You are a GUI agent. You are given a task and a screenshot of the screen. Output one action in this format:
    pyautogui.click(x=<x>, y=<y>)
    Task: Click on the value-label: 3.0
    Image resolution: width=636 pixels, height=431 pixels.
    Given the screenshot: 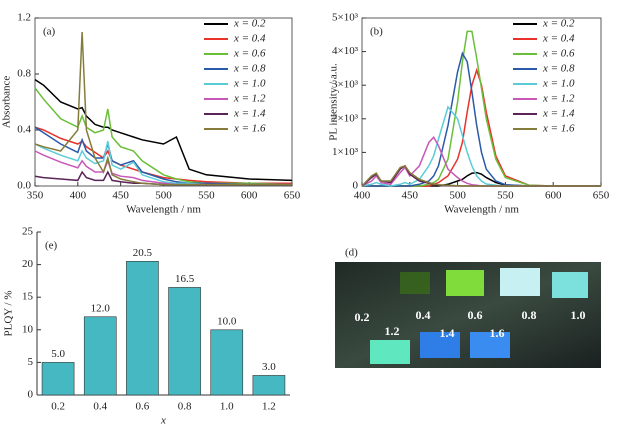 What is the action you would take?
    pyautogui.click(x=269, y=367)
    